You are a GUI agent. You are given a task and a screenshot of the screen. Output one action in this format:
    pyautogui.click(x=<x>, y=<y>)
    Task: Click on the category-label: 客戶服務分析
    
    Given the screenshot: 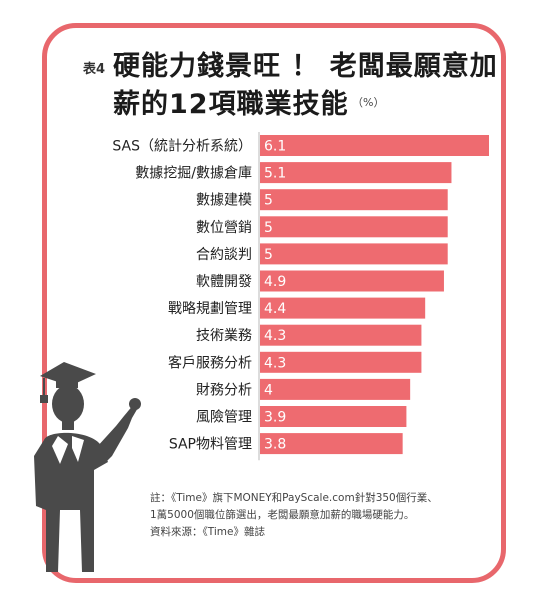 What is the action you would take?
    pyautogui.click(x=210, y=362)
    